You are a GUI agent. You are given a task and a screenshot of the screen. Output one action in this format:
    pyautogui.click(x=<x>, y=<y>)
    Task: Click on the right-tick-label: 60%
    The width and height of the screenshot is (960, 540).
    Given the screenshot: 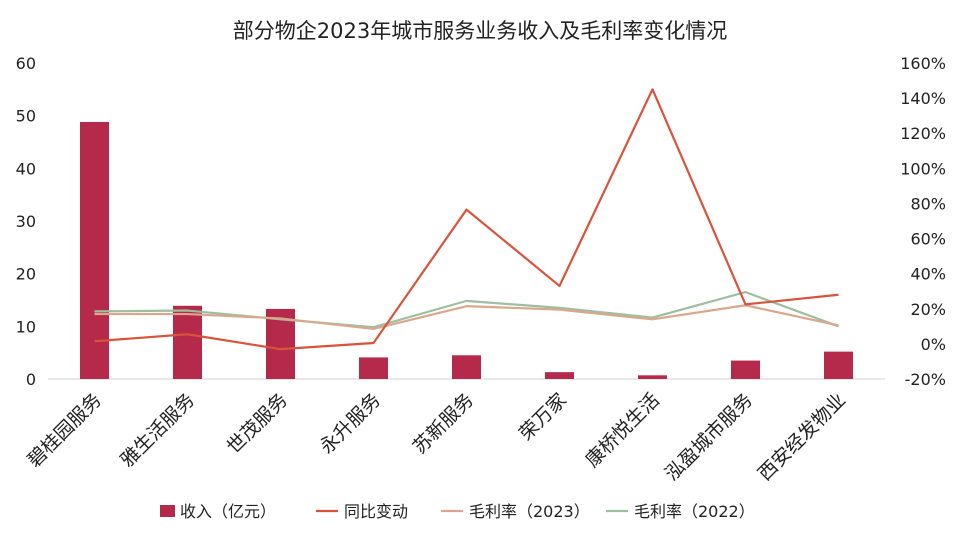 What is the action you would take?
    pyautogui.click(x=928, y=239)
    